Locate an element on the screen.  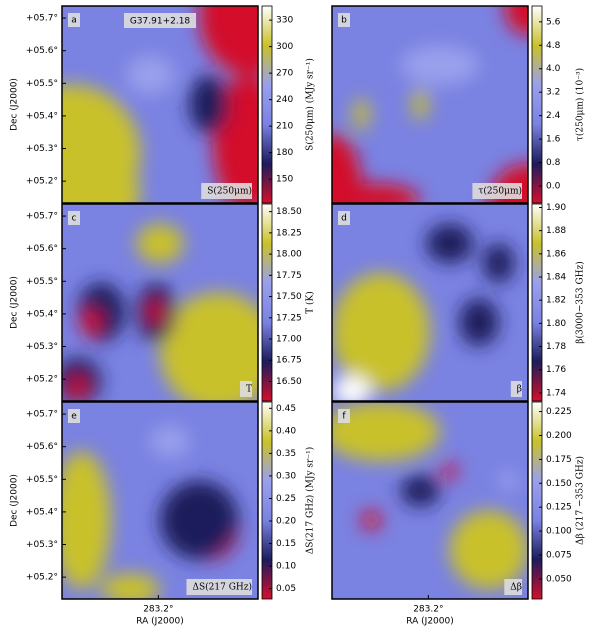
colorbar-tick-label: 1.90 is located at coordinates (556, 208).